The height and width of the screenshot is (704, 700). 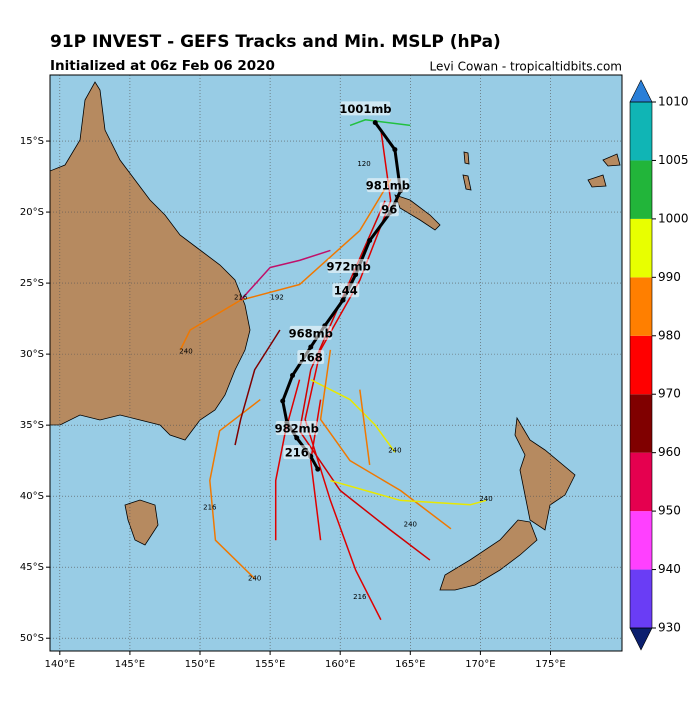 What do you see at coordinates (340, 664) in the screenshot?
I see `x-tick-label: 160°E` at bounding box center [340, 664].